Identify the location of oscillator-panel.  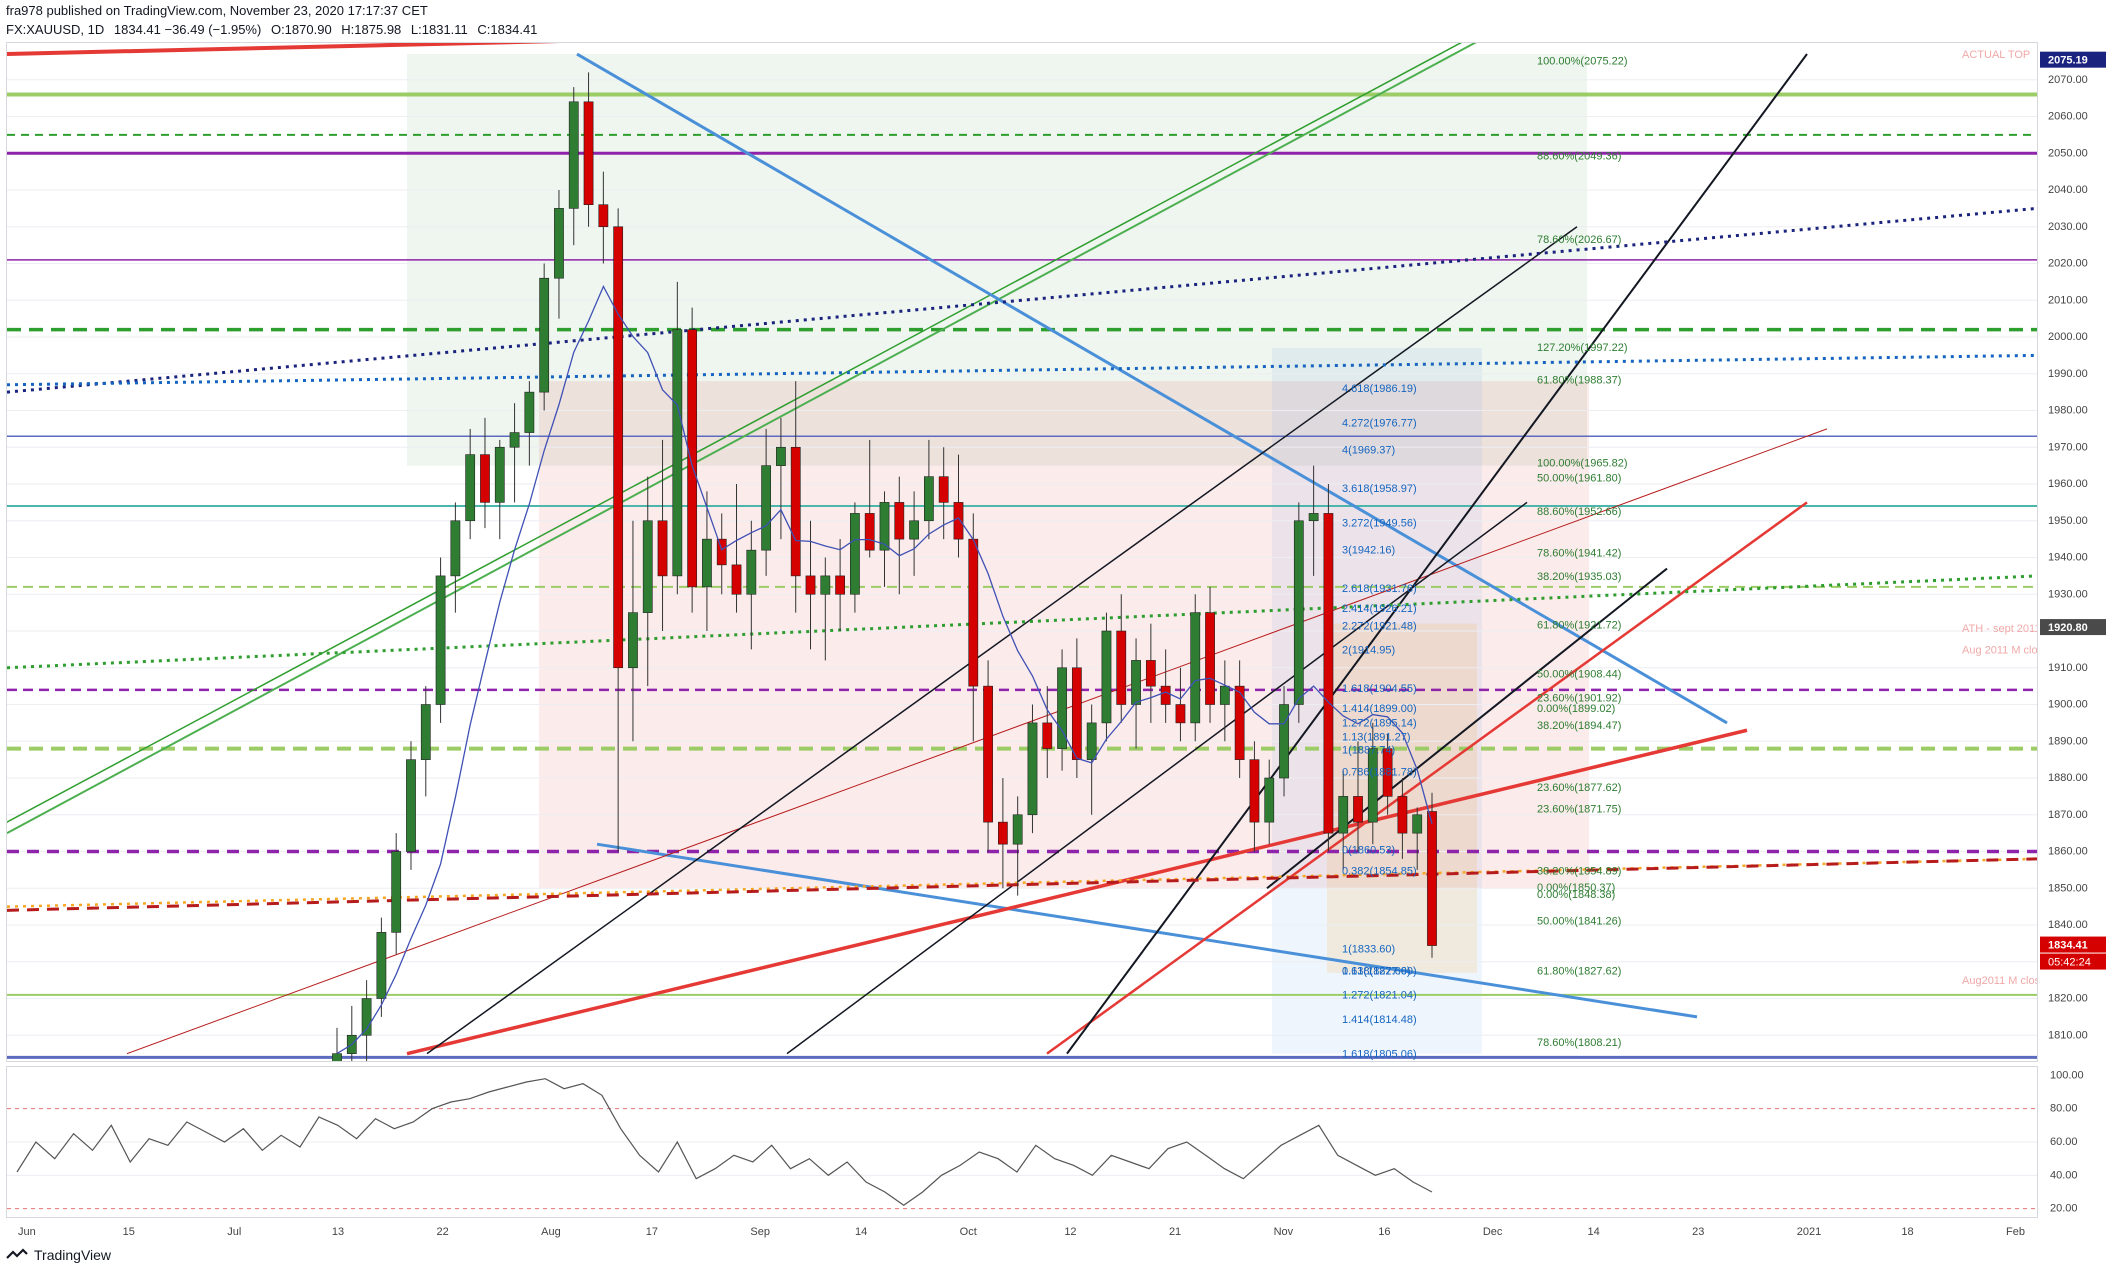
(1022, 1142).